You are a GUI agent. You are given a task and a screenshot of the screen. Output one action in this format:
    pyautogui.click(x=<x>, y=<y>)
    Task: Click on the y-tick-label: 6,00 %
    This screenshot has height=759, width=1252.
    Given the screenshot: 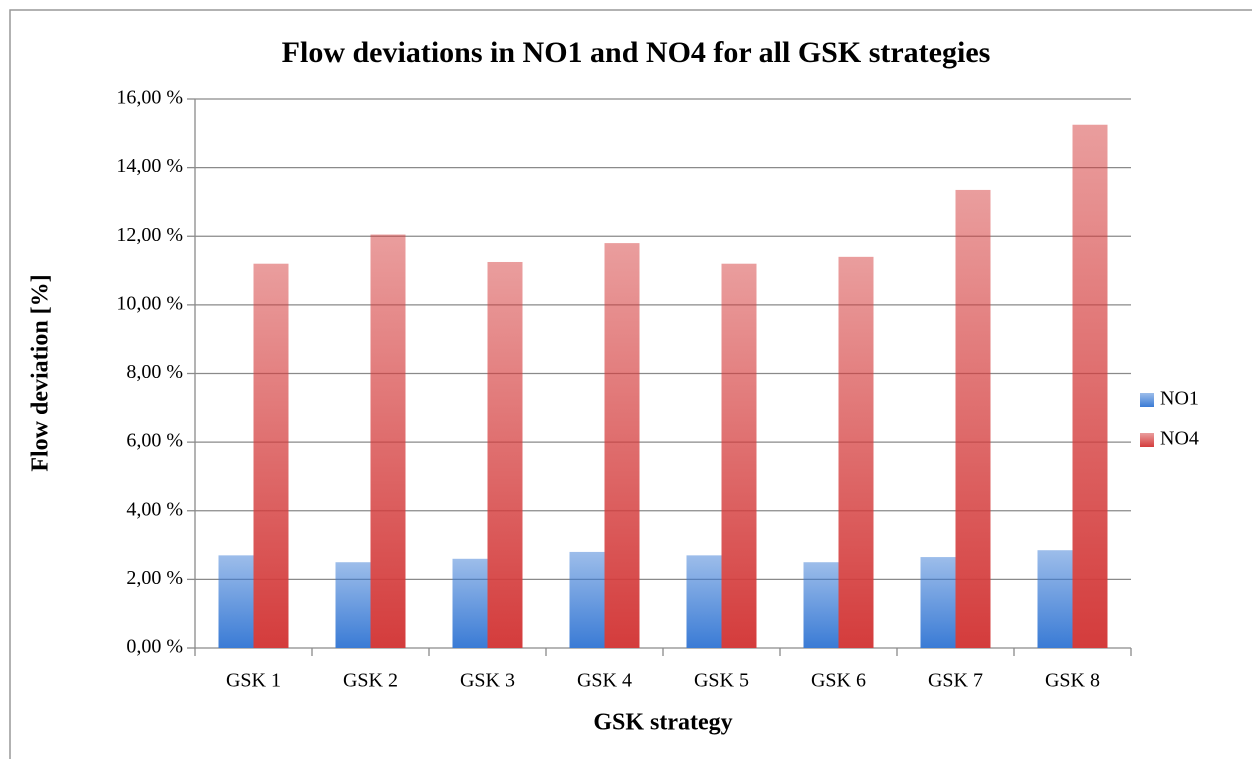 What is the action you would take?
    pyautogui.click(x=154, y=441)
    